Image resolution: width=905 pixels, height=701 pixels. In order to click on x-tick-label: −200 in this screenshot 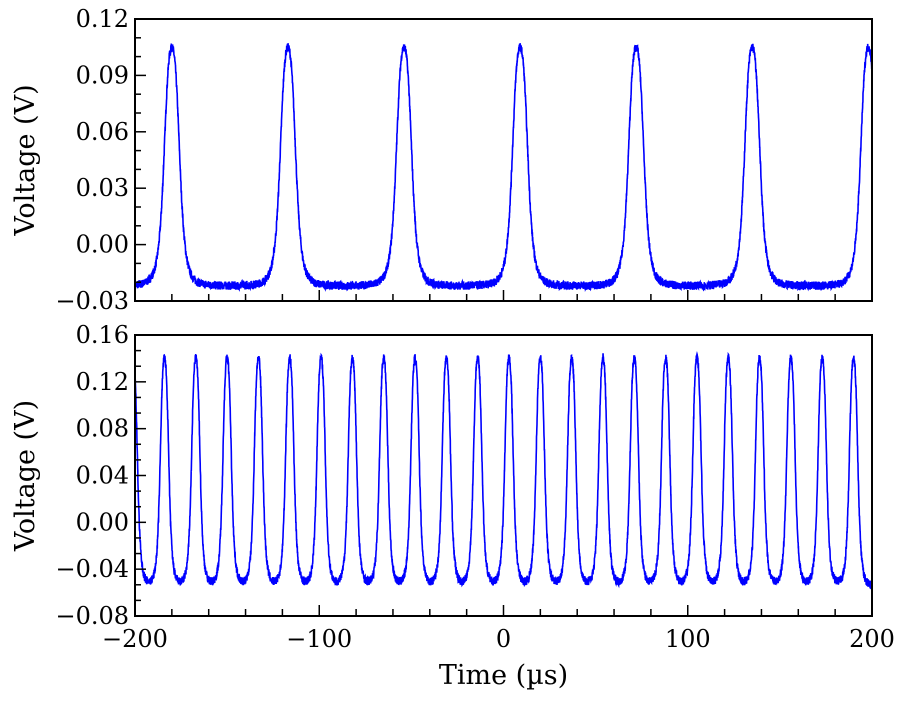, I will do `click(135, 639)`.